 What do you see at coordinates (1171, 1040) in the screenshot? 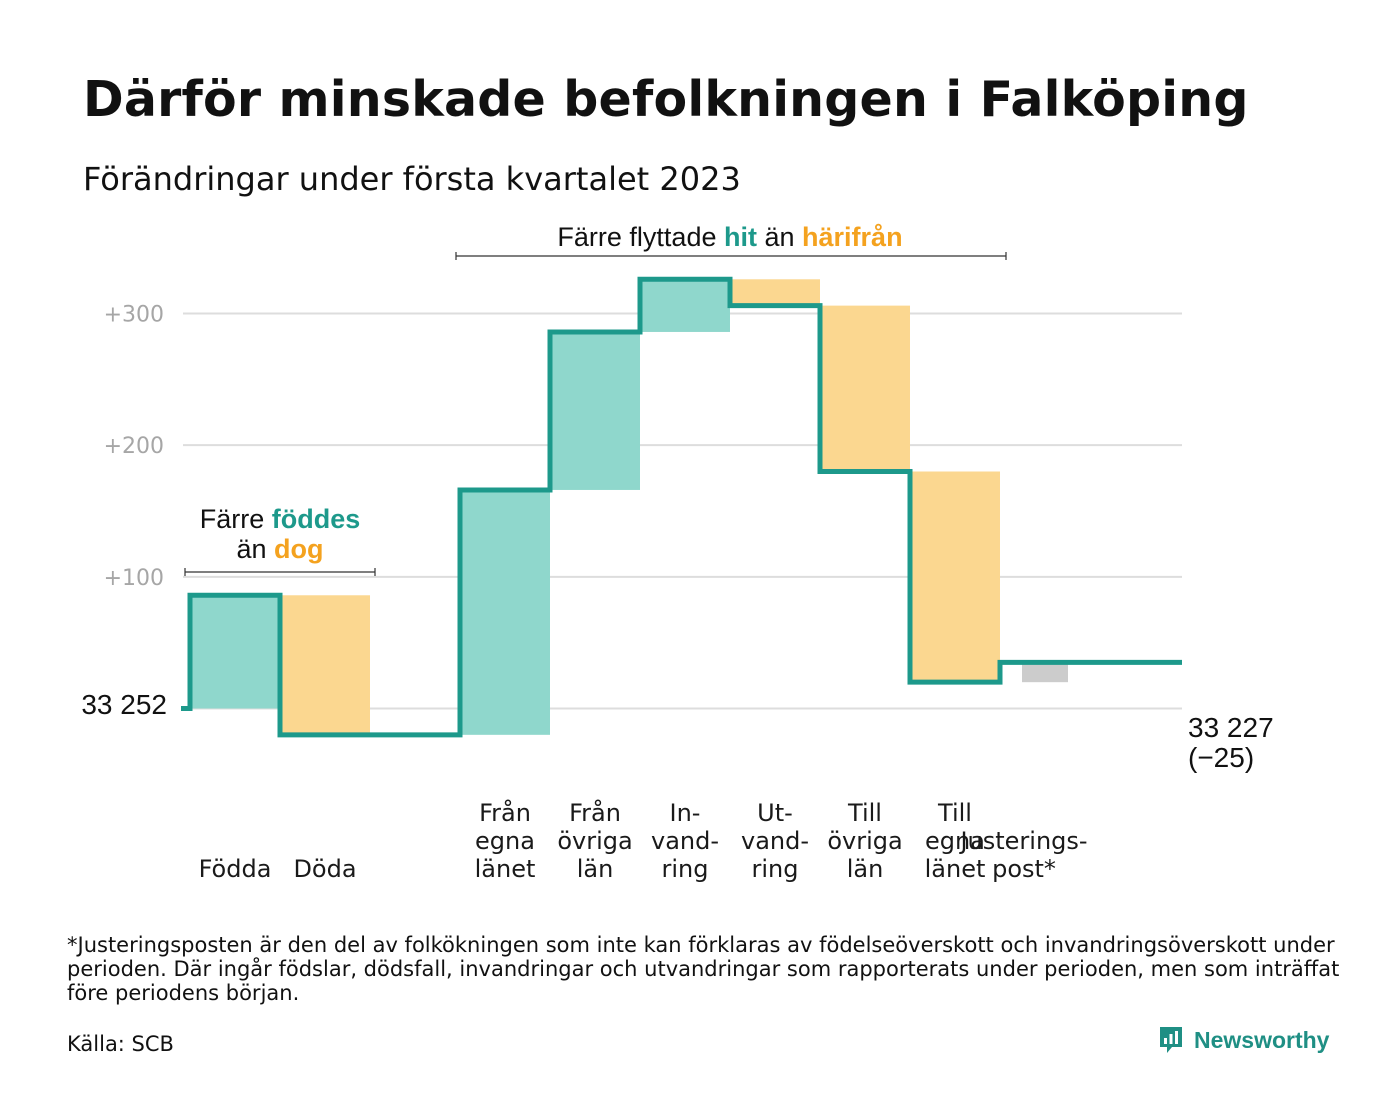
I see `newsworthy-logo-icon` at bounding box center [1171, 1040].